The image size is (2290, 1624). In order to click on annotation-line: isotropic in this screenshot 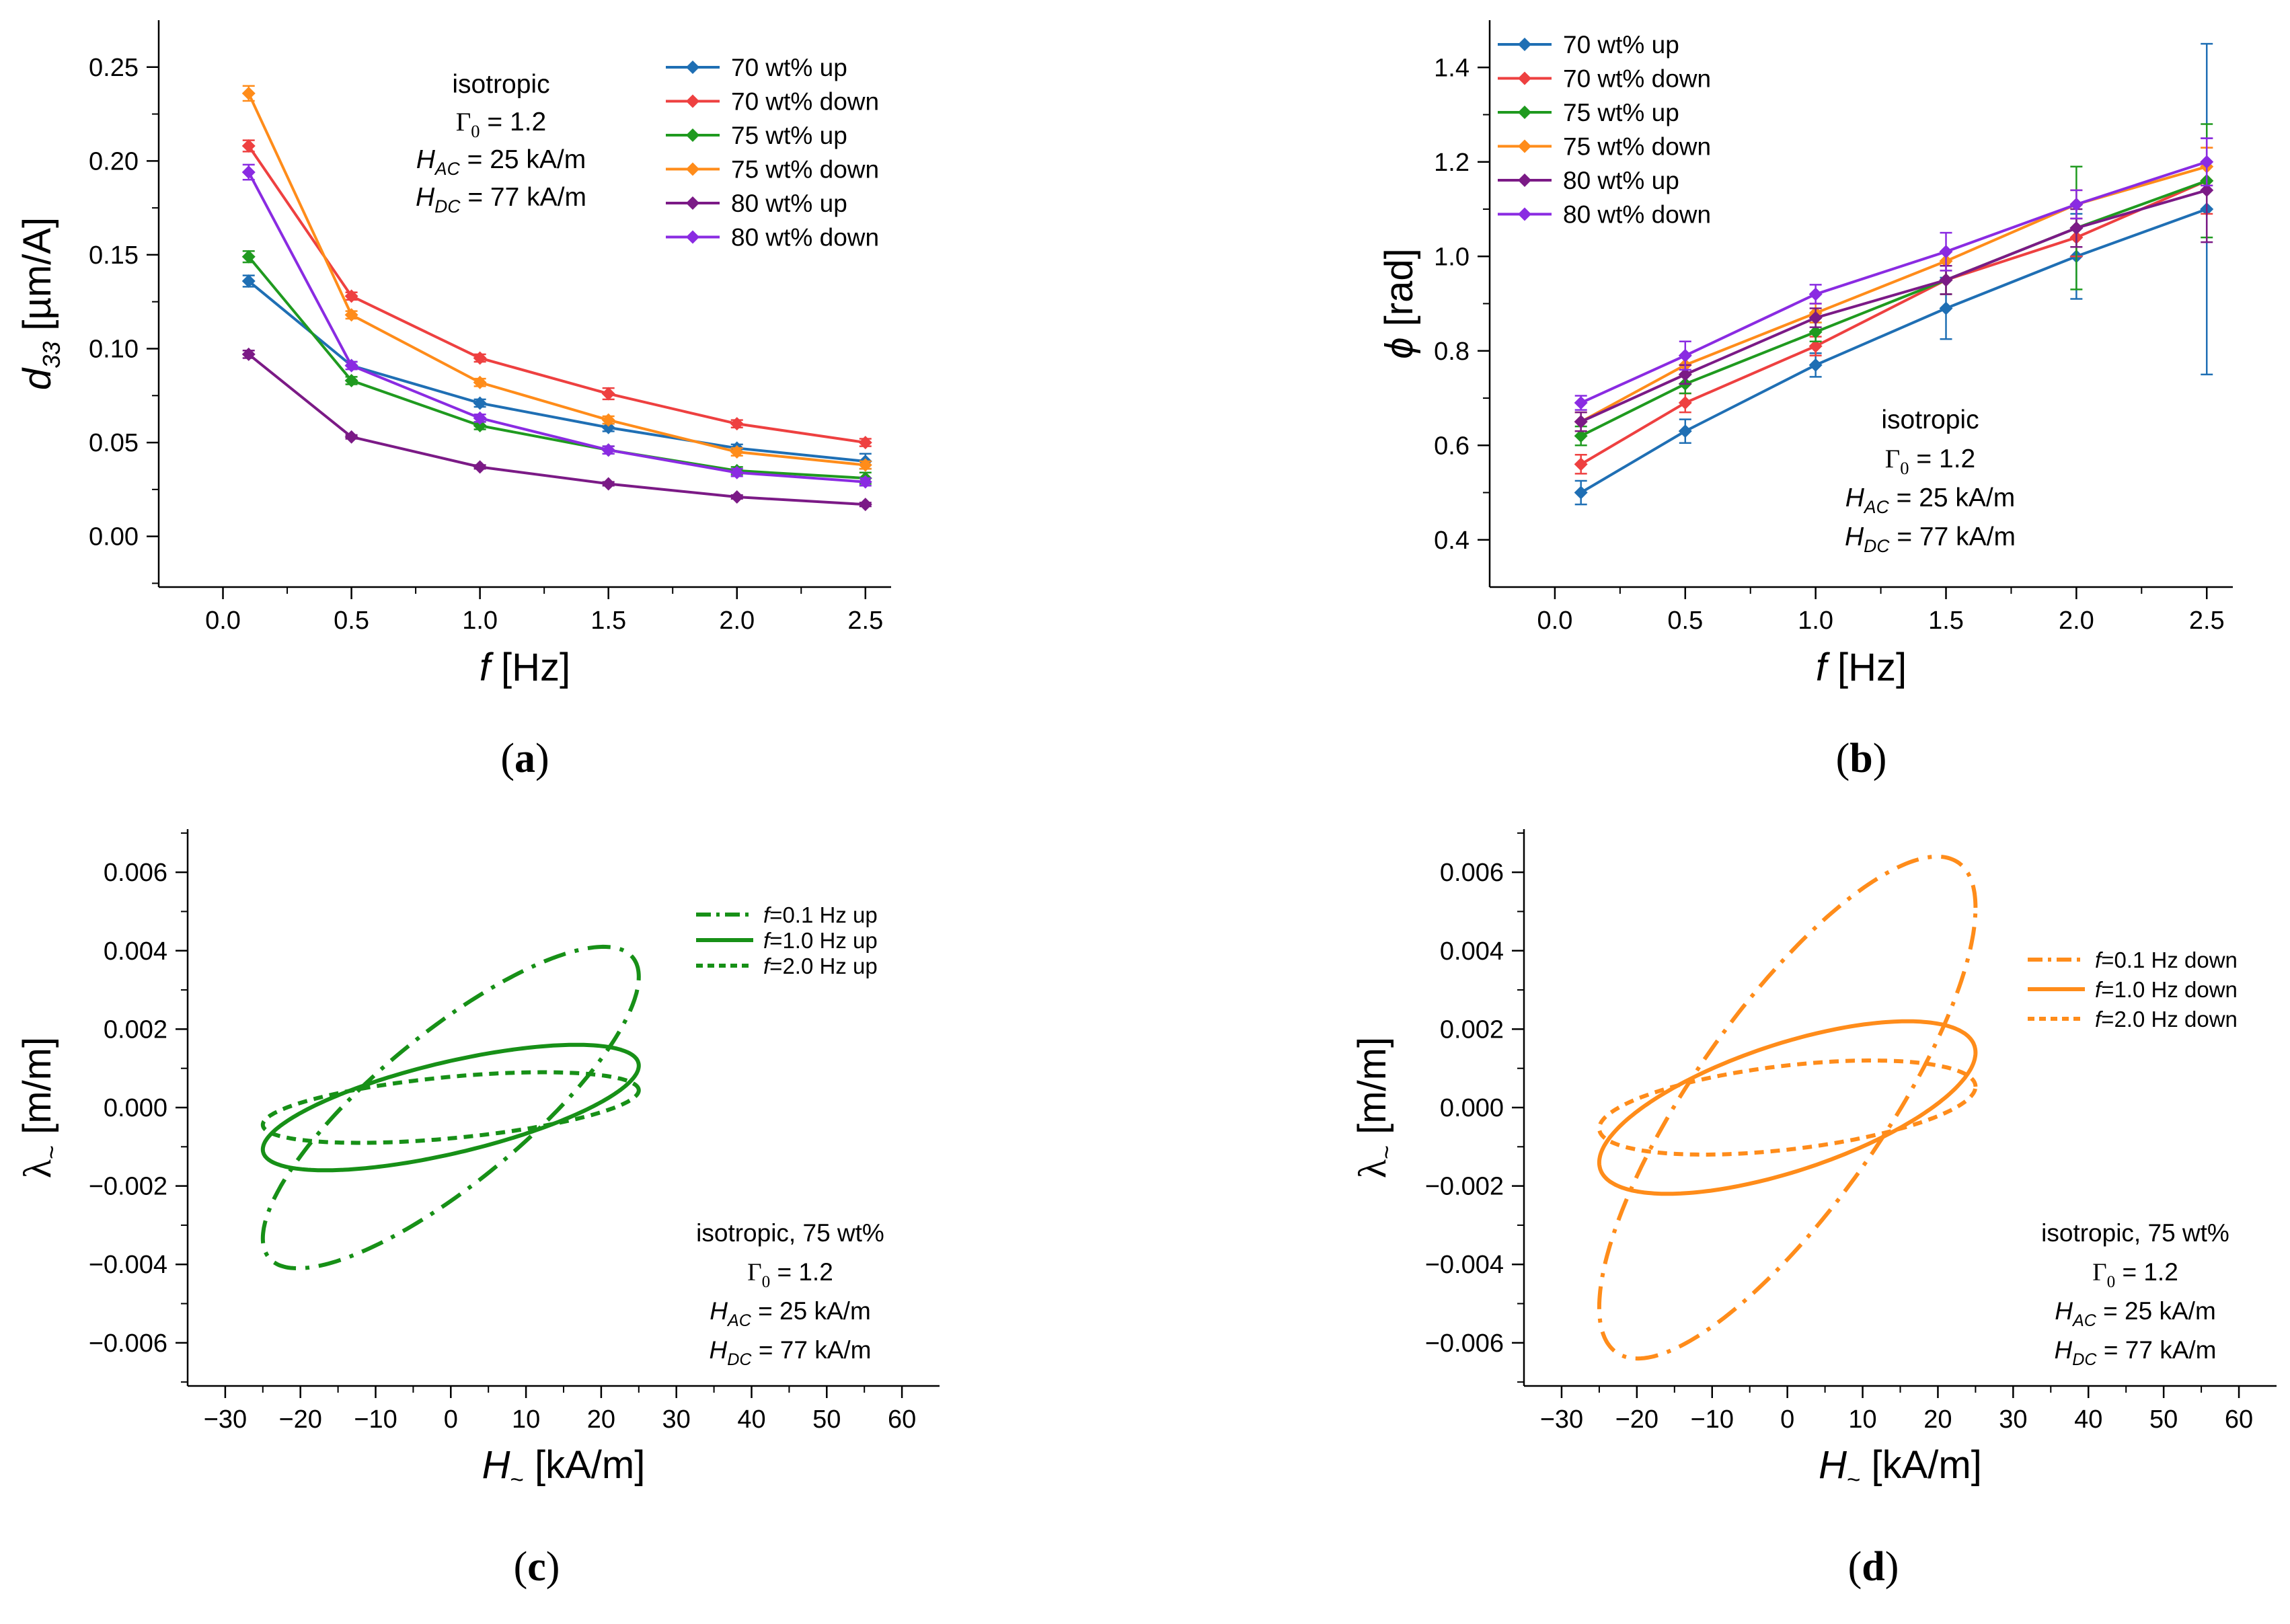, I will do `click(500, 84)`.